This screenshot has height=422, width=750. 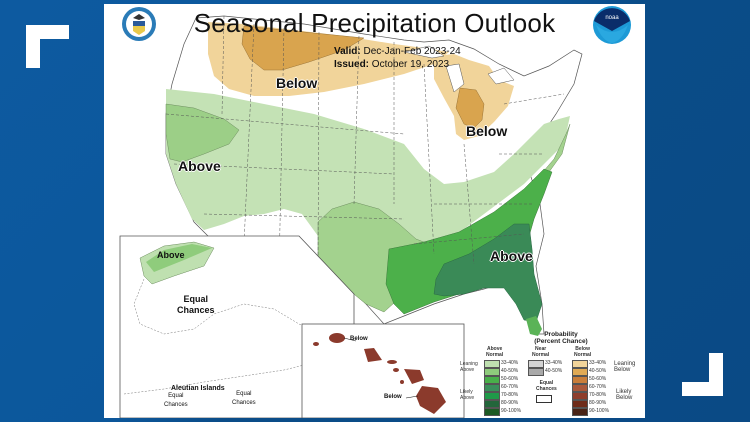 I want to click on alaska-outline, so click(x=229, y=336).